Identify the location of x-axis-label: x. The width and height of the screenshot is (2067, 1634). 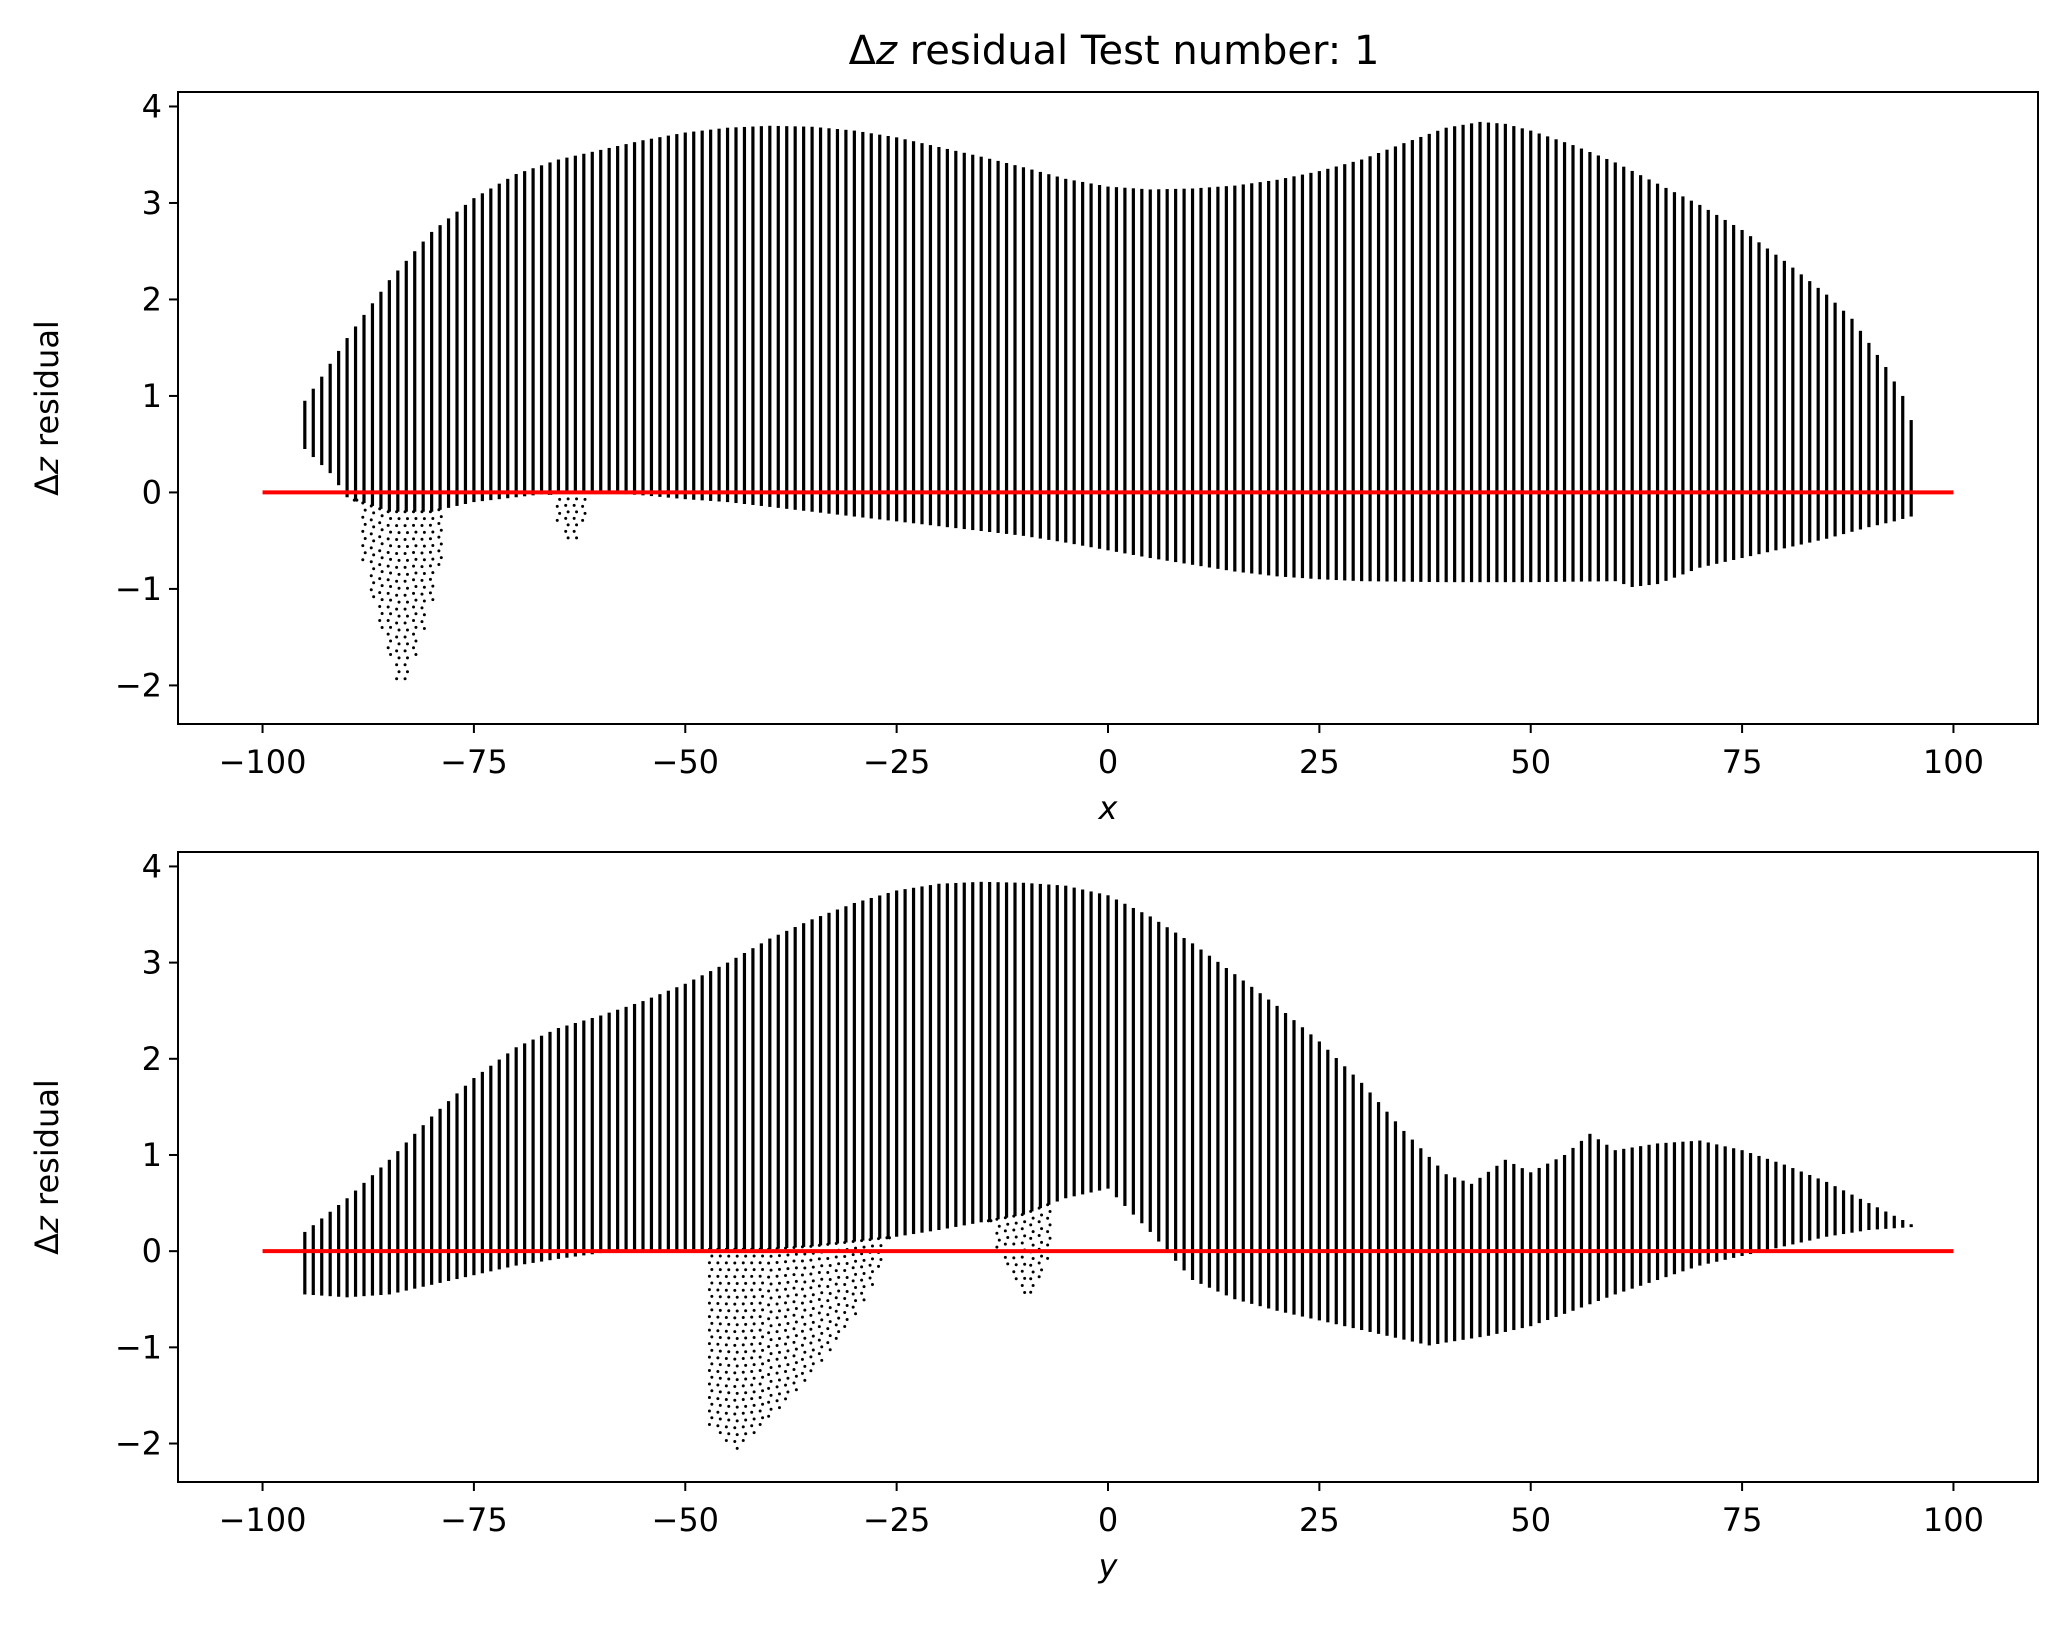
(1108, 808).